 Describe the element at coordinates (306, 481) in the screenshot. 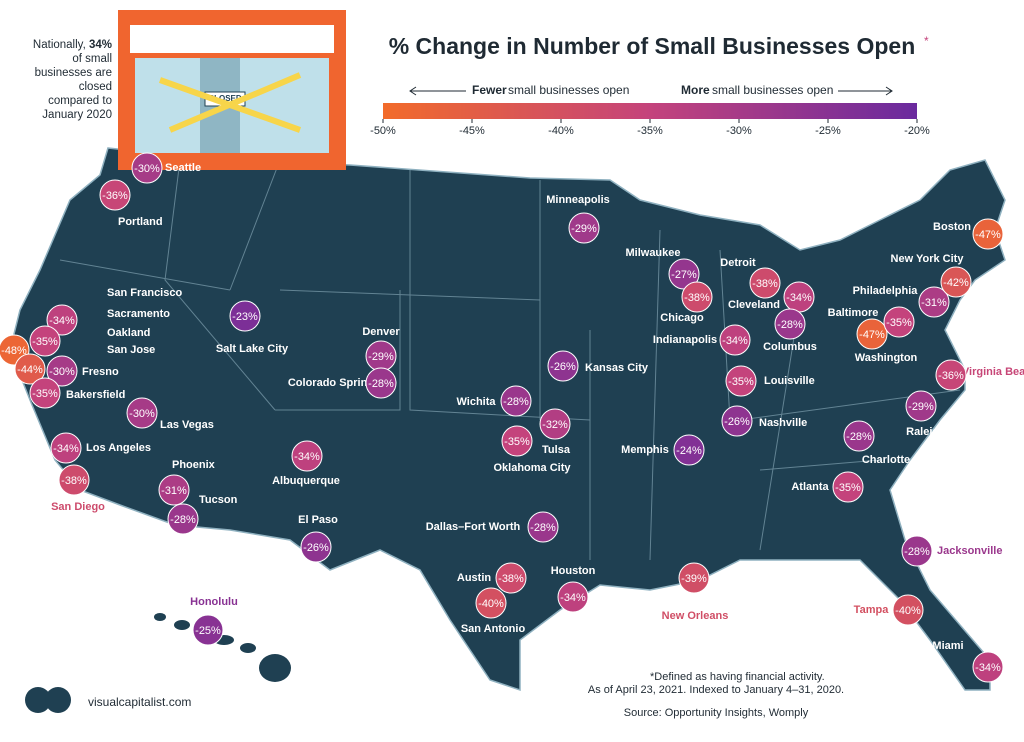

I see `city-name: Albuquerque` at that location.